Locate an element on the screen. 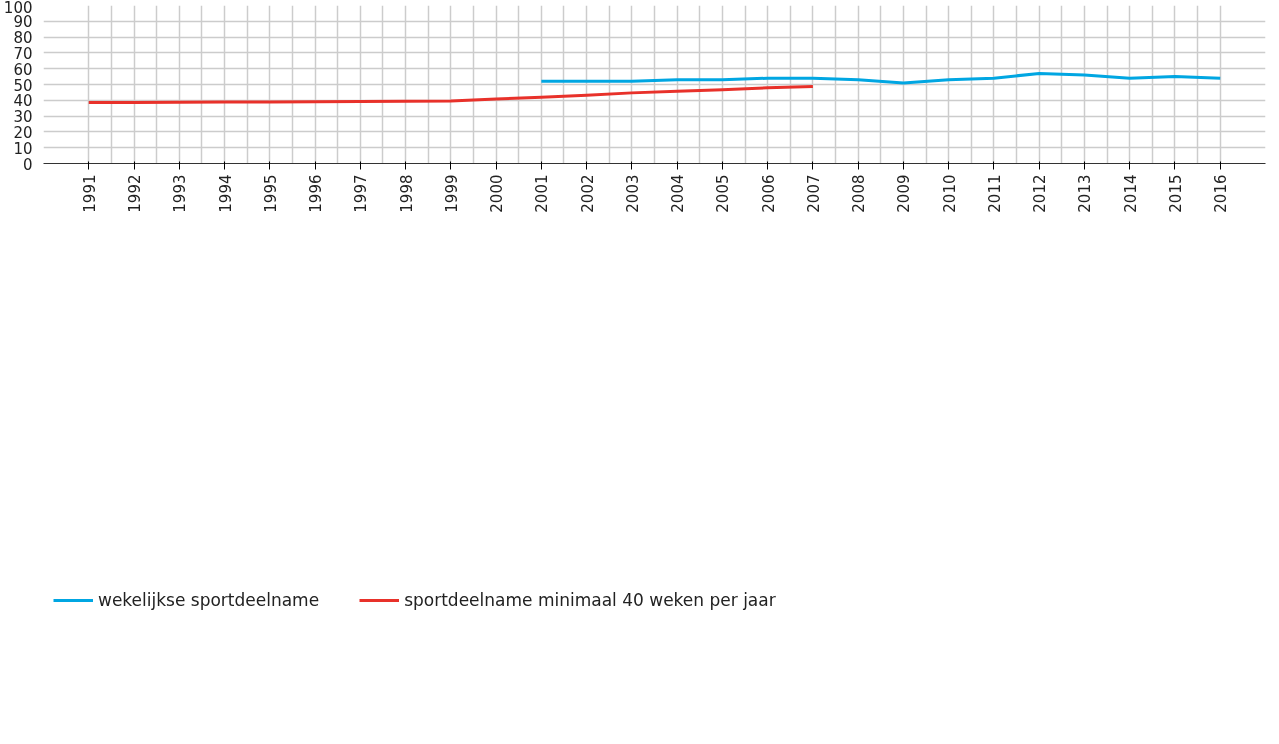 The height and width of the screenshot is (744, 1279). y-tick-label: 40 is located at coordinates (23, 101).